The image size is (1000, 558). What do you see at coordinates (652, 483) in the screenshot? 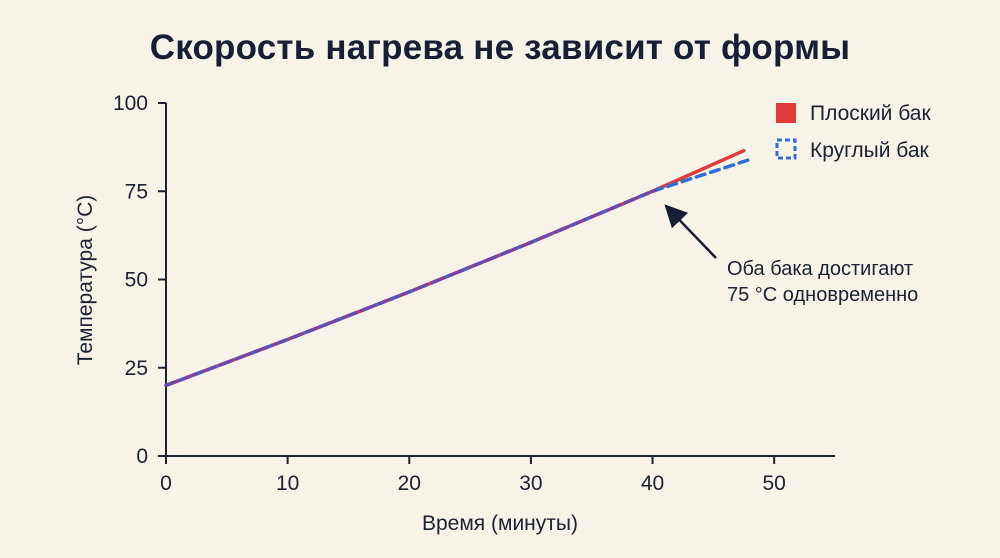
I see `x-tick-label: 40` at bounding box center [652, 483].